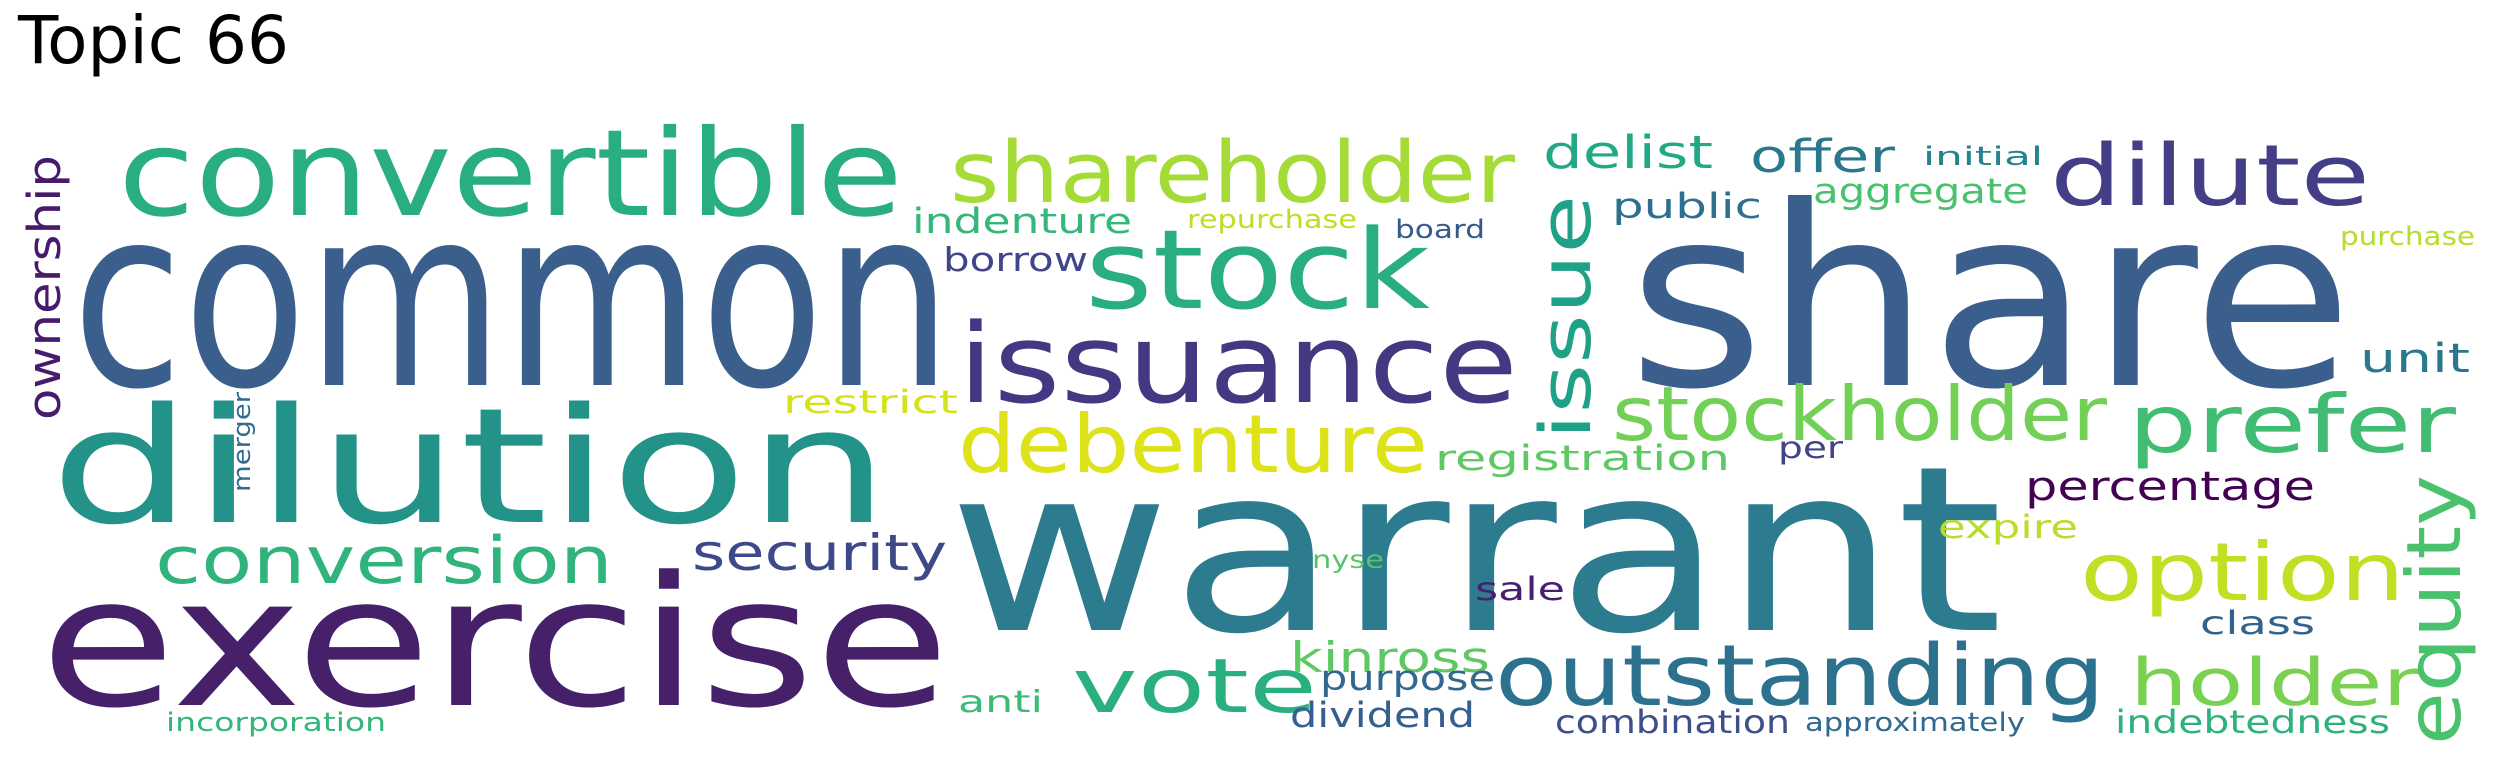 The width and height of the screenshot is (2504, 764). What do you see at coordinates (1582, 459) in the screenshot?
I see `word-registration: registration` at bounding box center [1582, 459].